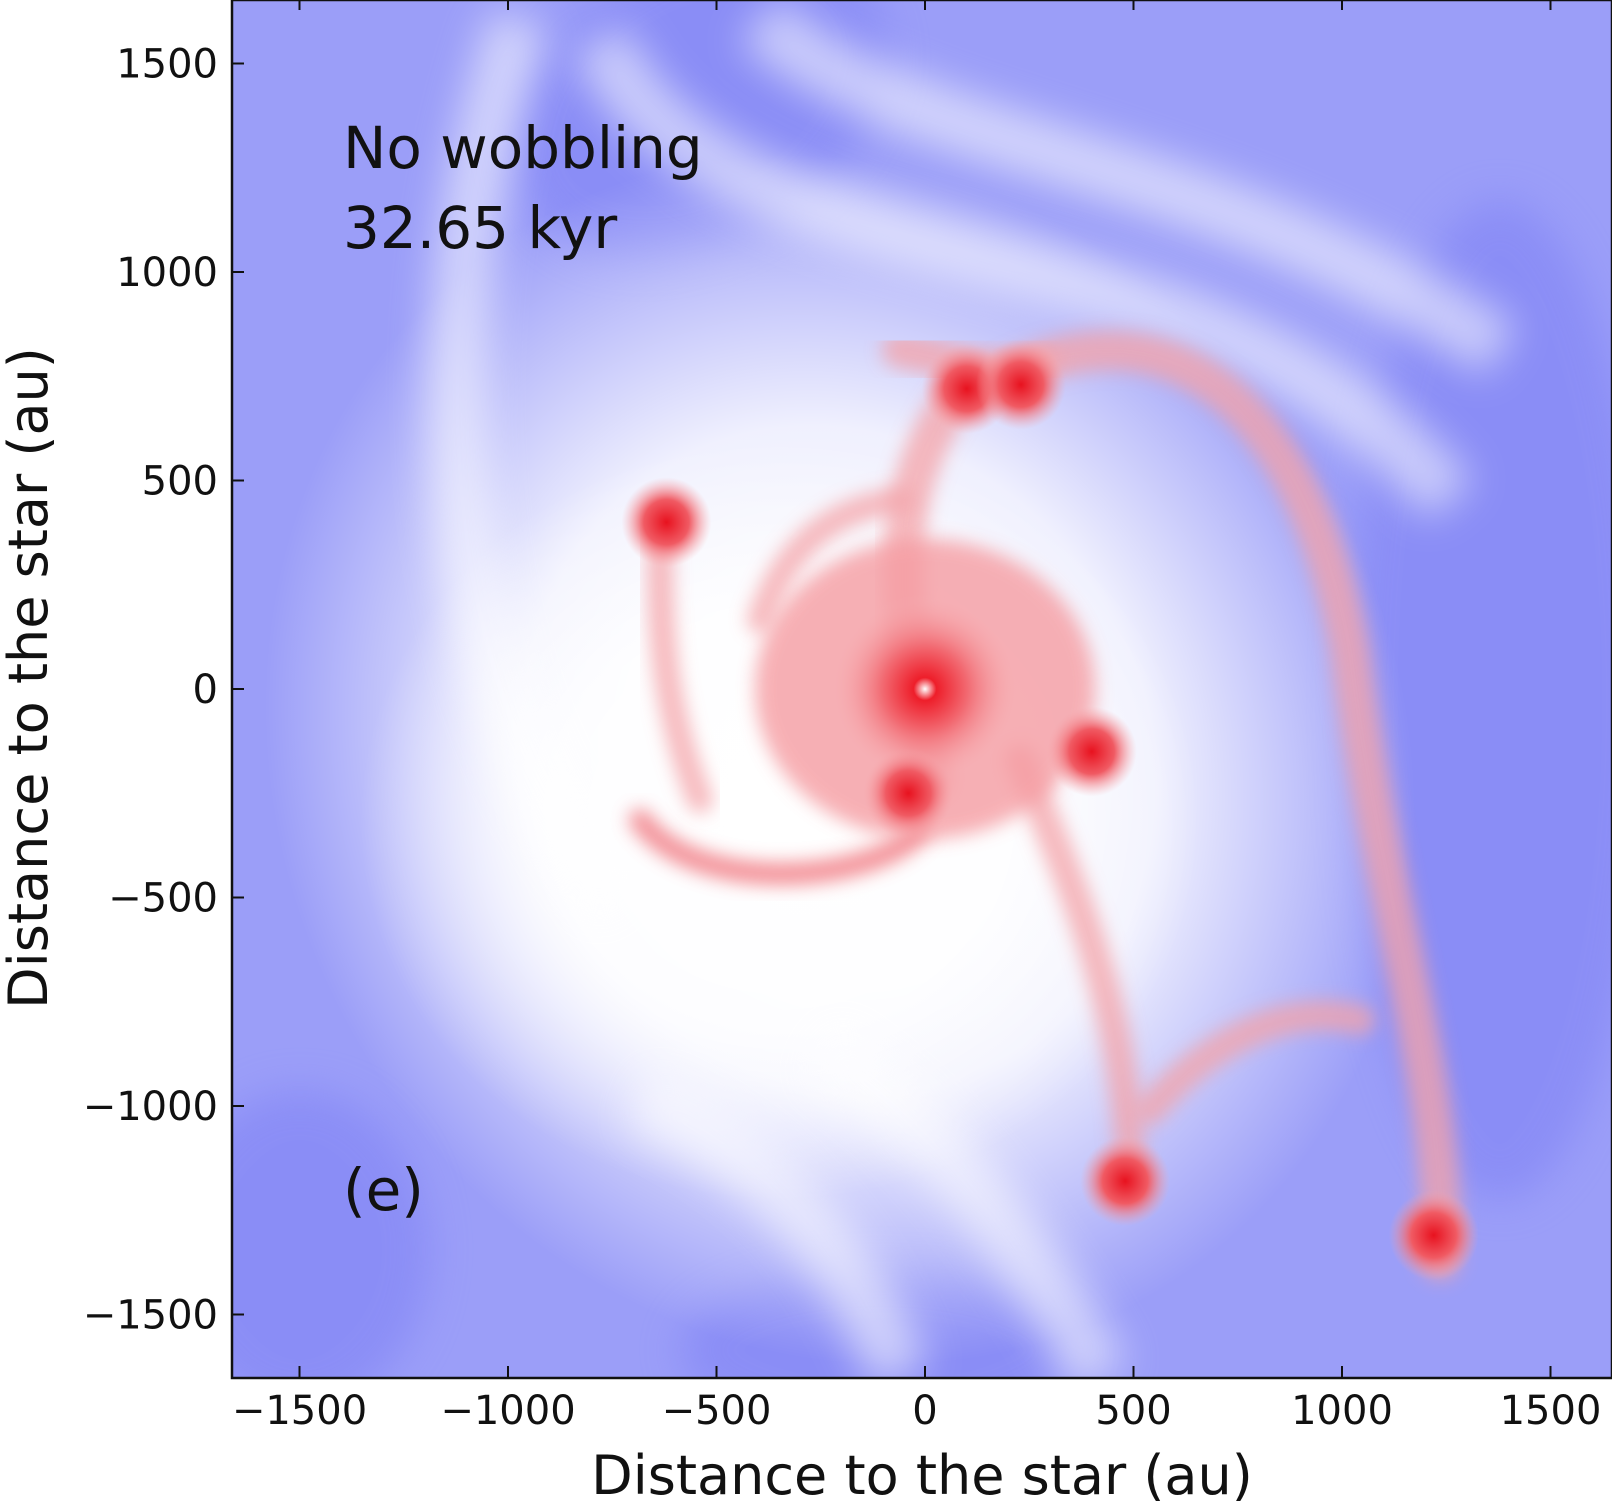 This screenshot has width=1612, height=1504. What do you see at coordinates (331, 1234) in the screenshot?
I see `low-density-region` at bounding box center [331, 1234].